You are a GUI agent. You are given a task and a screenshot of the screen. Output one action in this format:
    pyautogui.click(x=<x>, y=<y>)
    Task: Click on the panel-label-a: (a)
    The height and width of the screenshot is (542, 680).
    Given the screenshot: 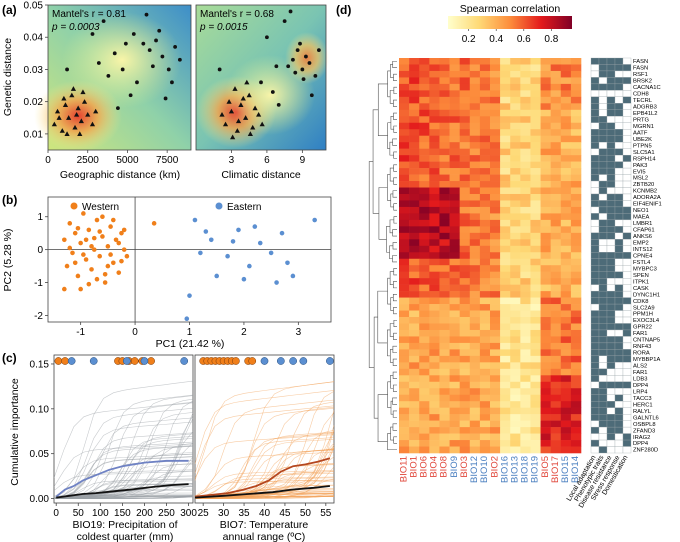 What is the action you would take?
    pyautogui.click(x=9, y=10)
    